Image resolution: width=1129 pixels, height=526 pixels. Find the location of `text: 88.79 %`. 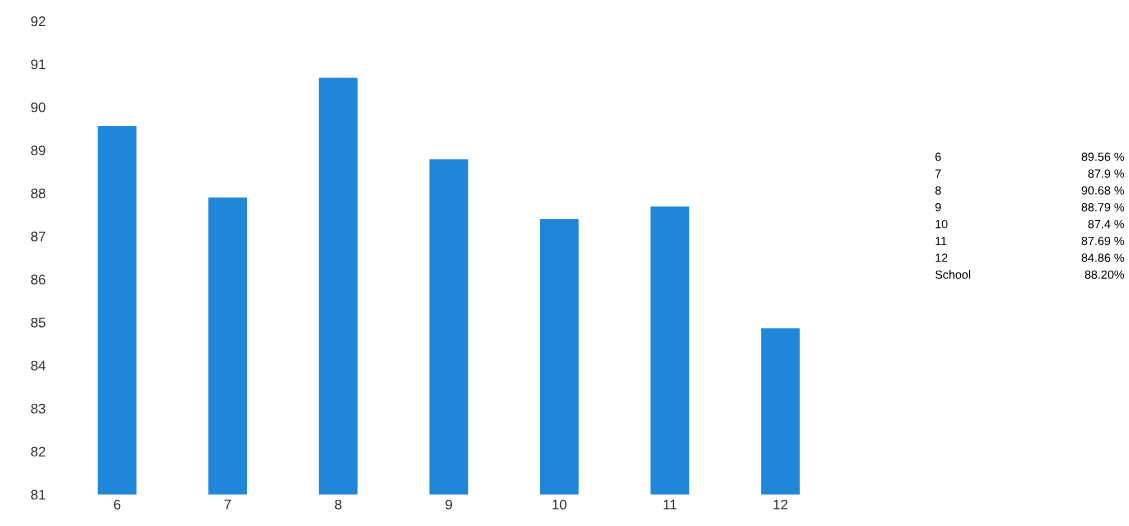

text: 88.79 % is located at coordinates (1103, 207).